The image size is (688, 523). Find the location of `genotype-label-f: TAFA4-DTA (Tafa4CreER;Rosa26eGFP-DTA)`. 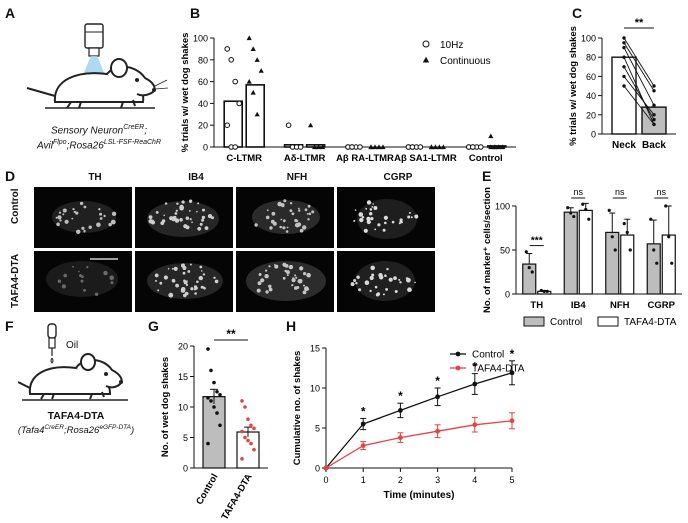

genotype-label-f: TAFA4-DTA (Tafa4CreER;Rosa26eGFP-DTA) is located at coordinates (76, 423).